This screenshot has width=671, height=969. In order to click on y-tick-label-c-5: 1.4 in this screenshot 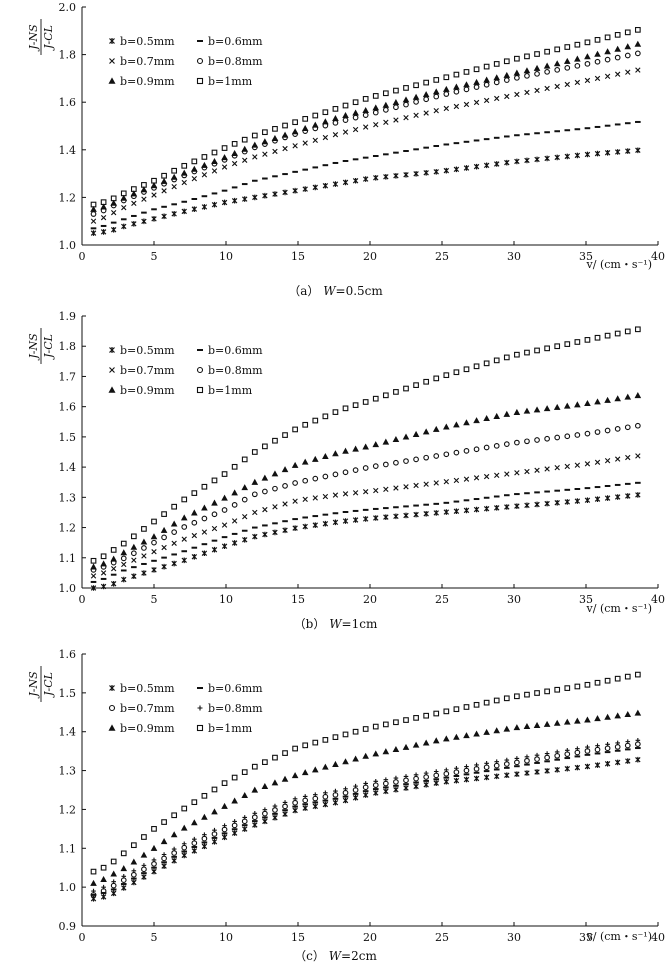, I will do `click(68, 732)`.